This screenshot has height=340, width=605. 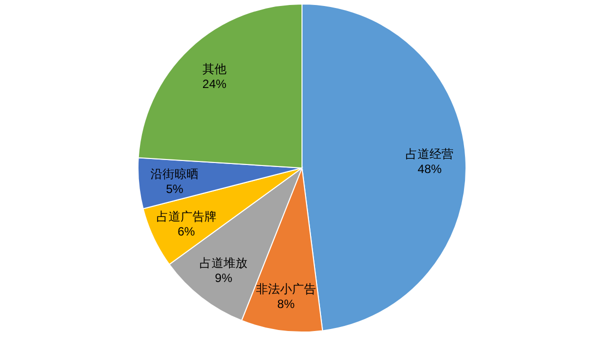 What do you see at coordinates (174, 174) in the screenshot?
I see `slice-label: 沿街晾晒` at bounding box center [174, 174].